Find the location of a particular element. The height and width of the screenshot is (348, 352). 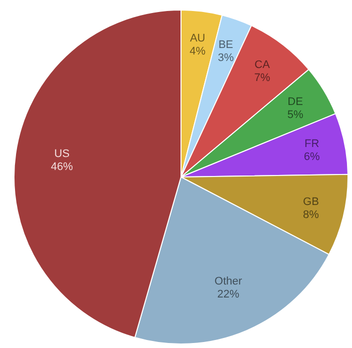

data-label: 5% is located at coordinates (295, 114).